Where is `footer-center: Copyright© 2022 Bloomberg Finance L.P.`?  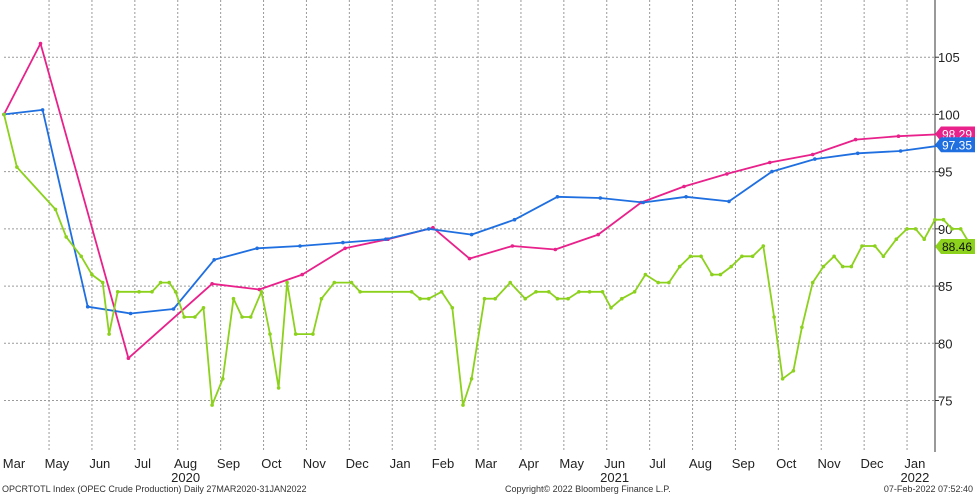
footer-center: Copyright© 2022 Bloomberg Finance L.P. is located at coordinates (588, 489).